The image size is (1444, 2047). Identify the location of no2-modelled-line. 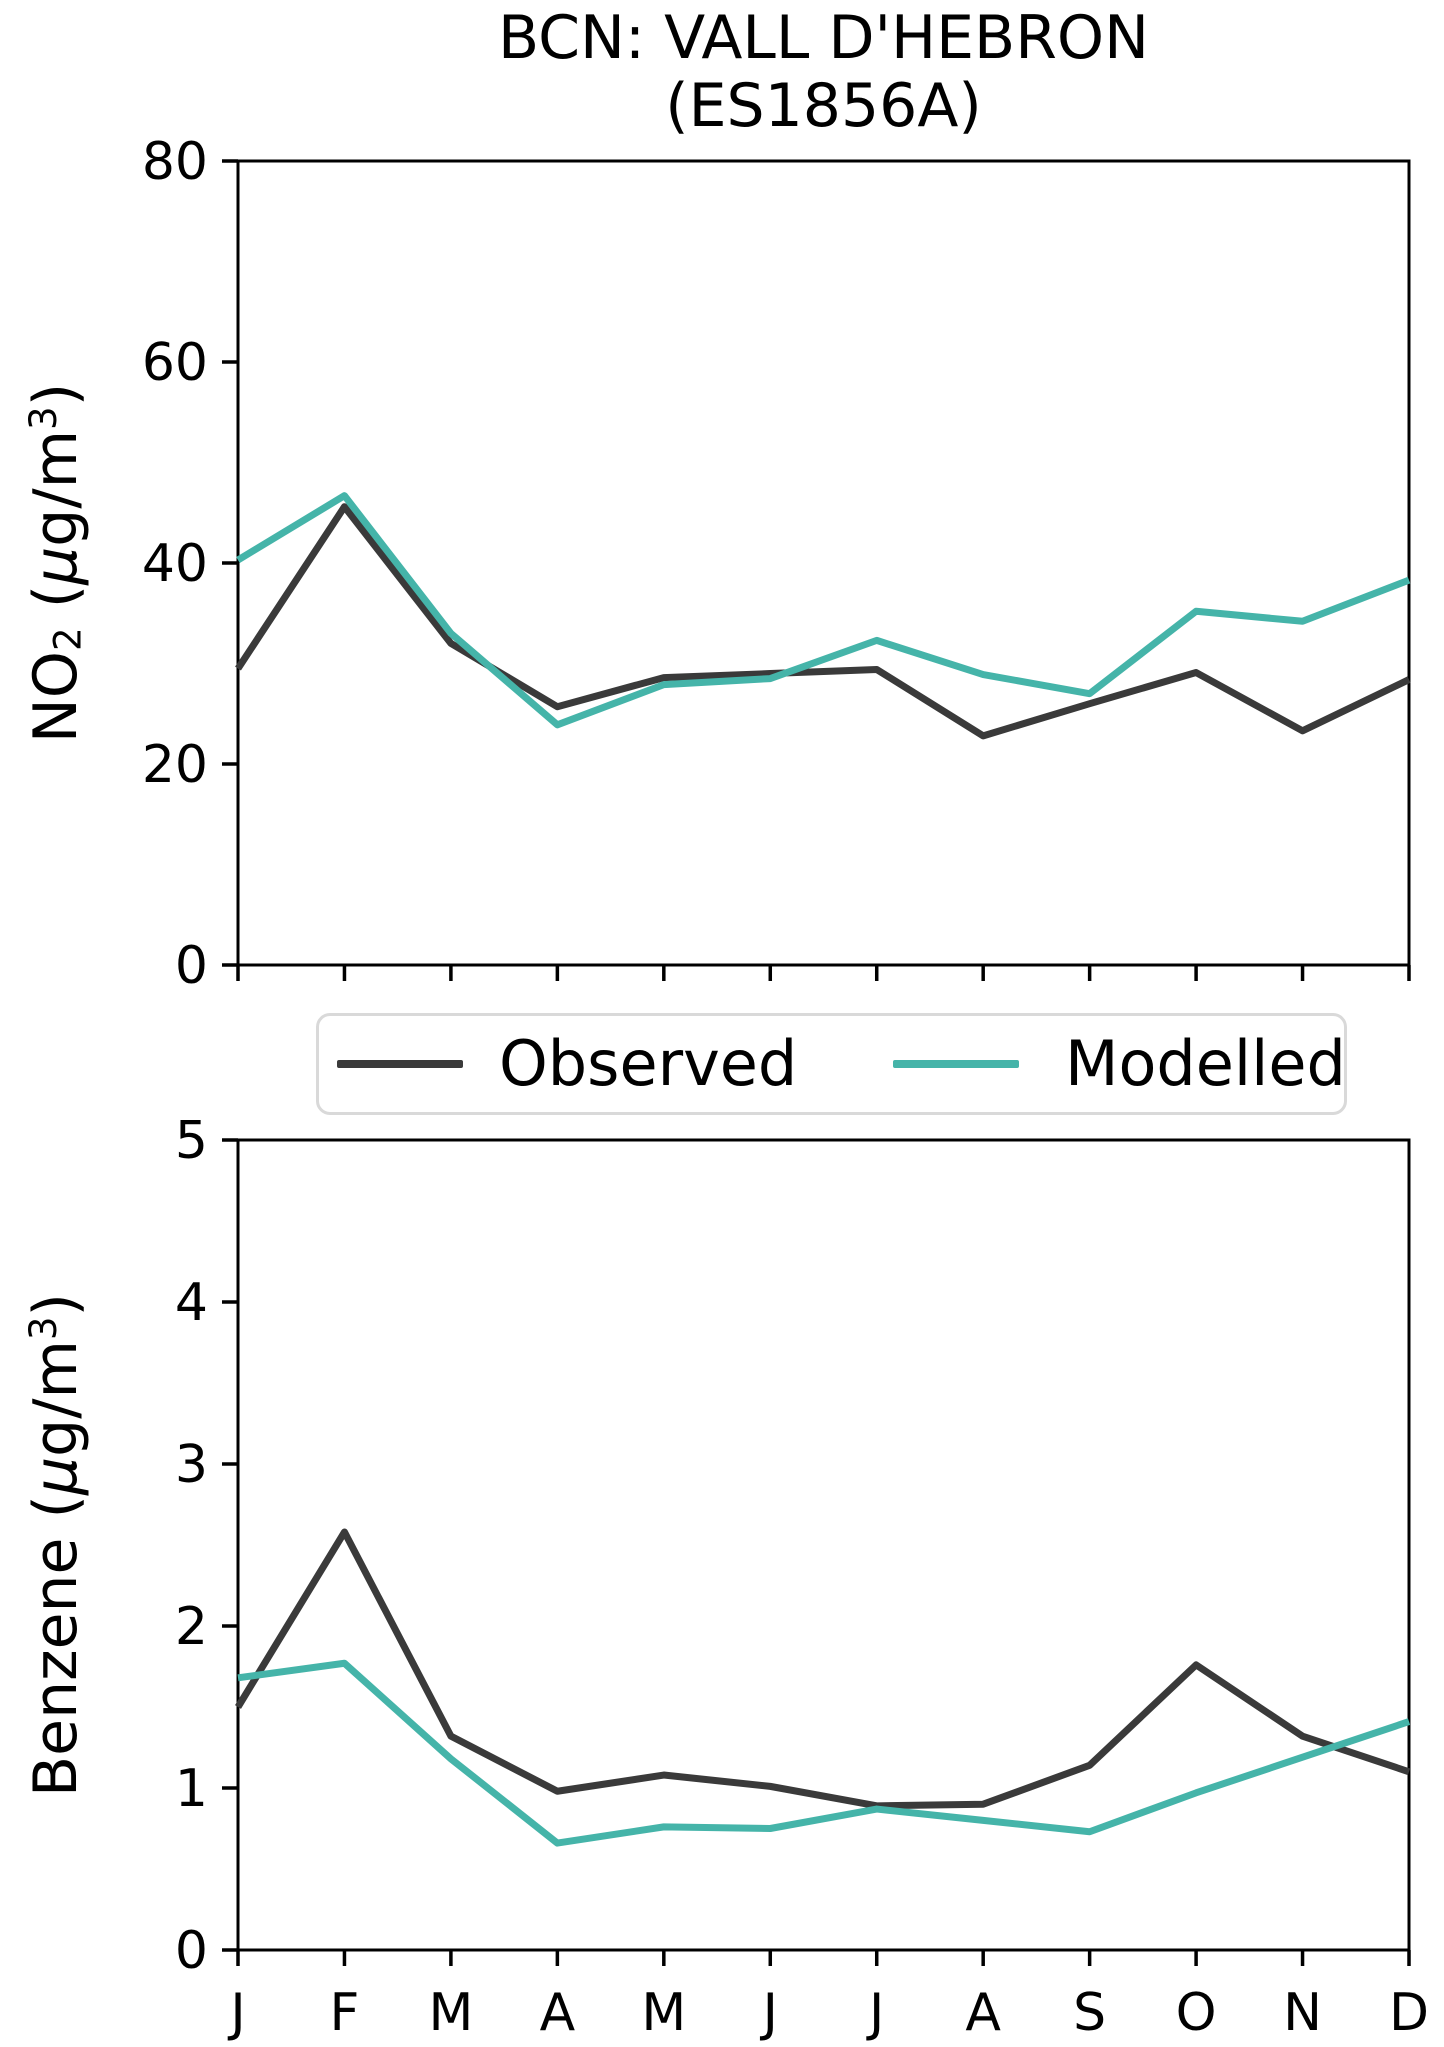
(823, 610).